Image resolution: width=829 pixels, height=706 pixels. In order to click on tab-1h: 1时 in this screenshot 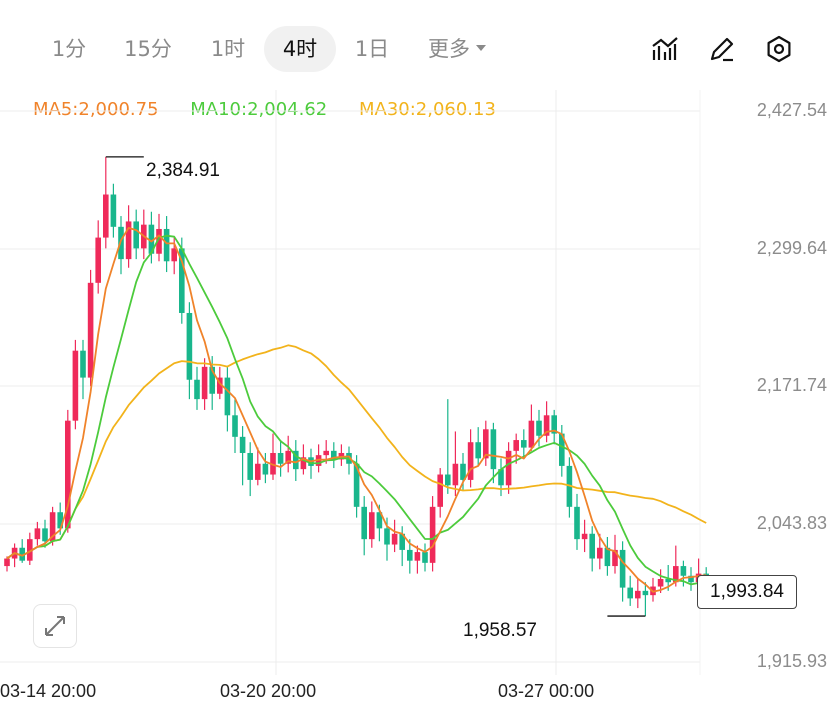, I will do `click(228, 49)`.